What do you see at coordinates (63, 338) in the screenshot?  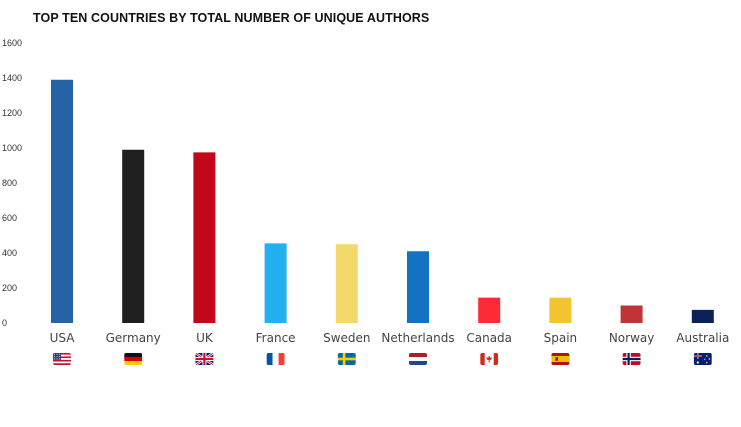 I see `x-tick-label: USA` at bounding box center [63, 338].